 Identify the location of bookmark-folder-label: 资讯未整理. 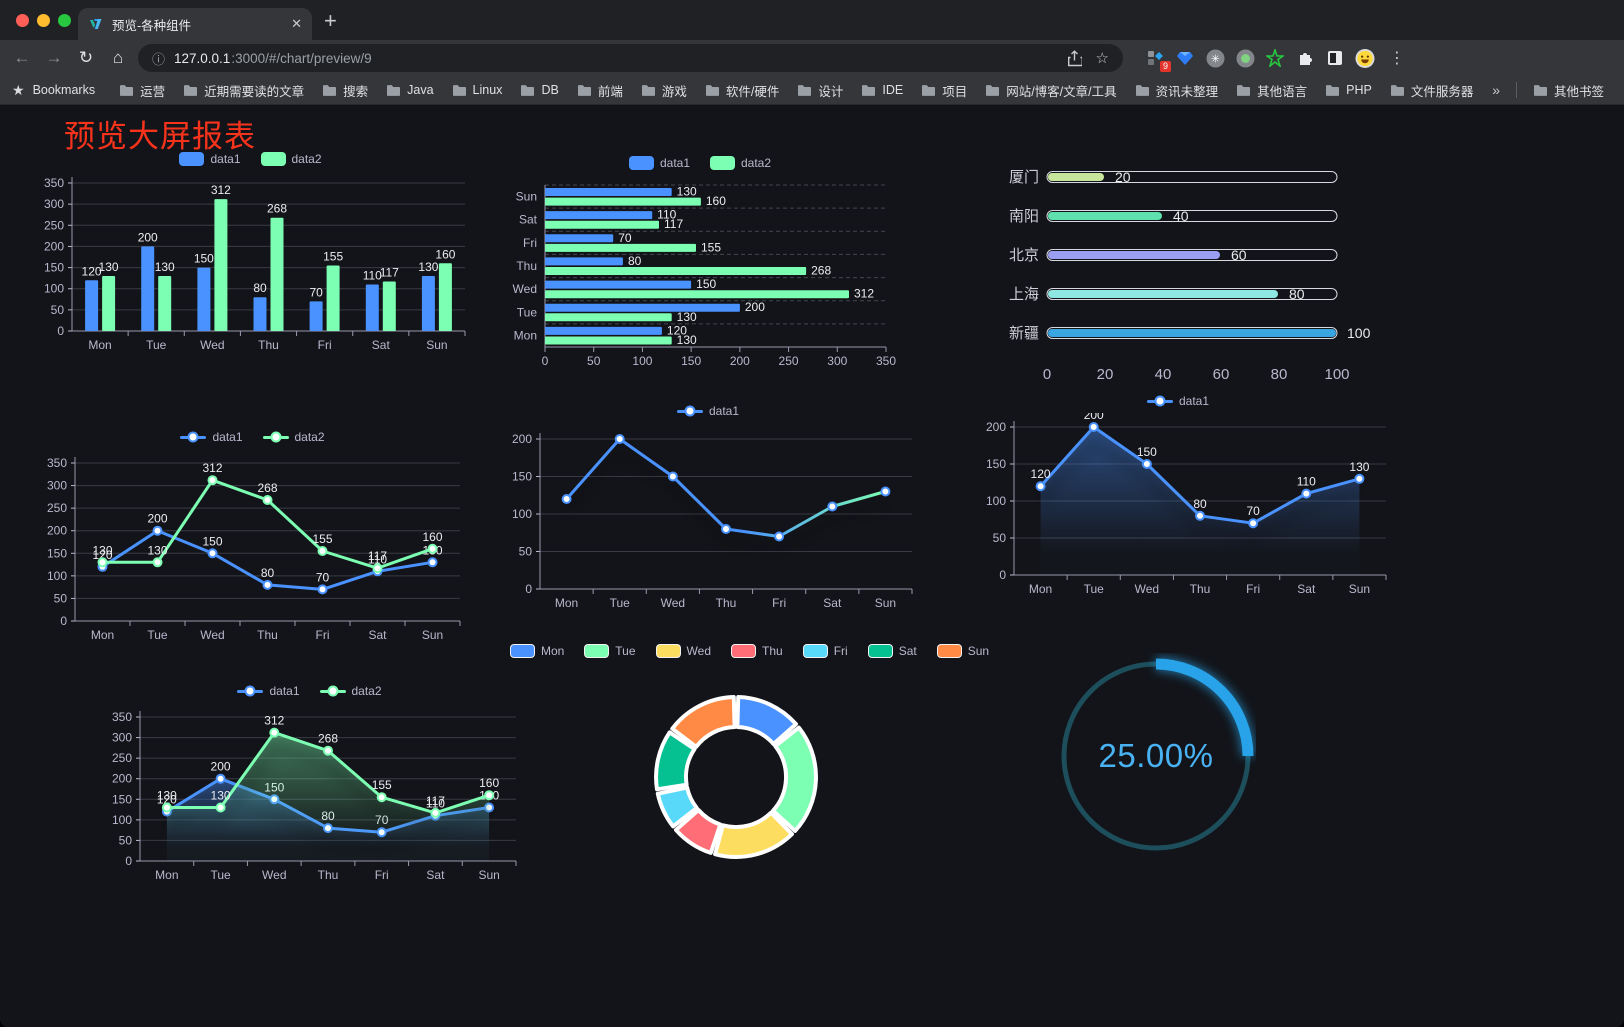
(1187, 91).